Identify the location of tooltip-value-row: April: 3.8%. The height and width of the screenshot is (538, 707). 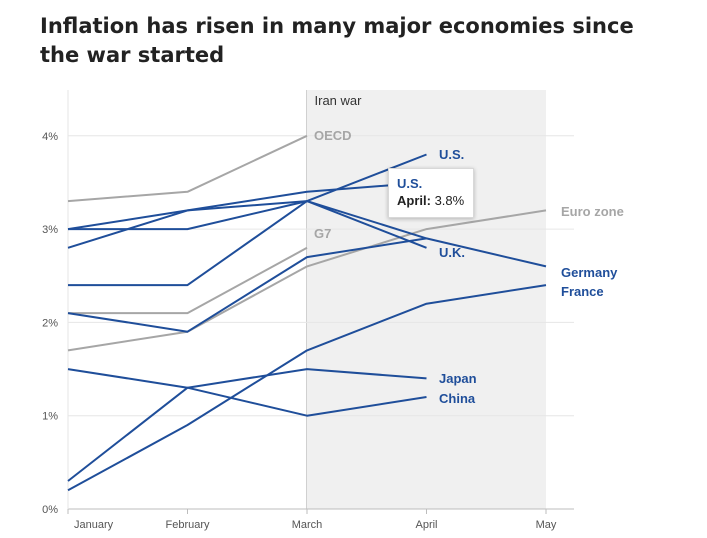
(431, 201).